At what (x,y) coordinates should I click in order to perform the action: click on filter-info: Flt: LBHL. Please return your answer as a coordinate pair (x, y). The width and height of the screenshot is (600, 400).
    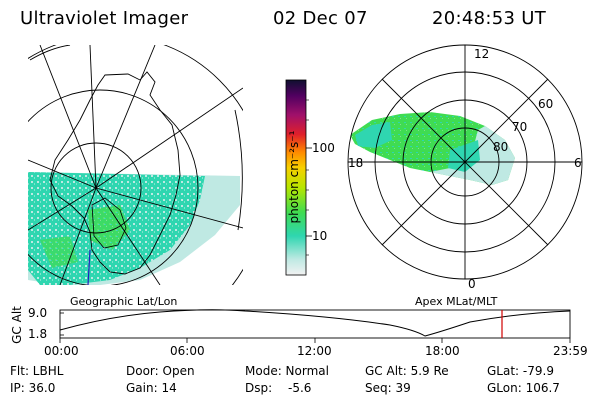
    Looking at the image, I should click on (37, 371).